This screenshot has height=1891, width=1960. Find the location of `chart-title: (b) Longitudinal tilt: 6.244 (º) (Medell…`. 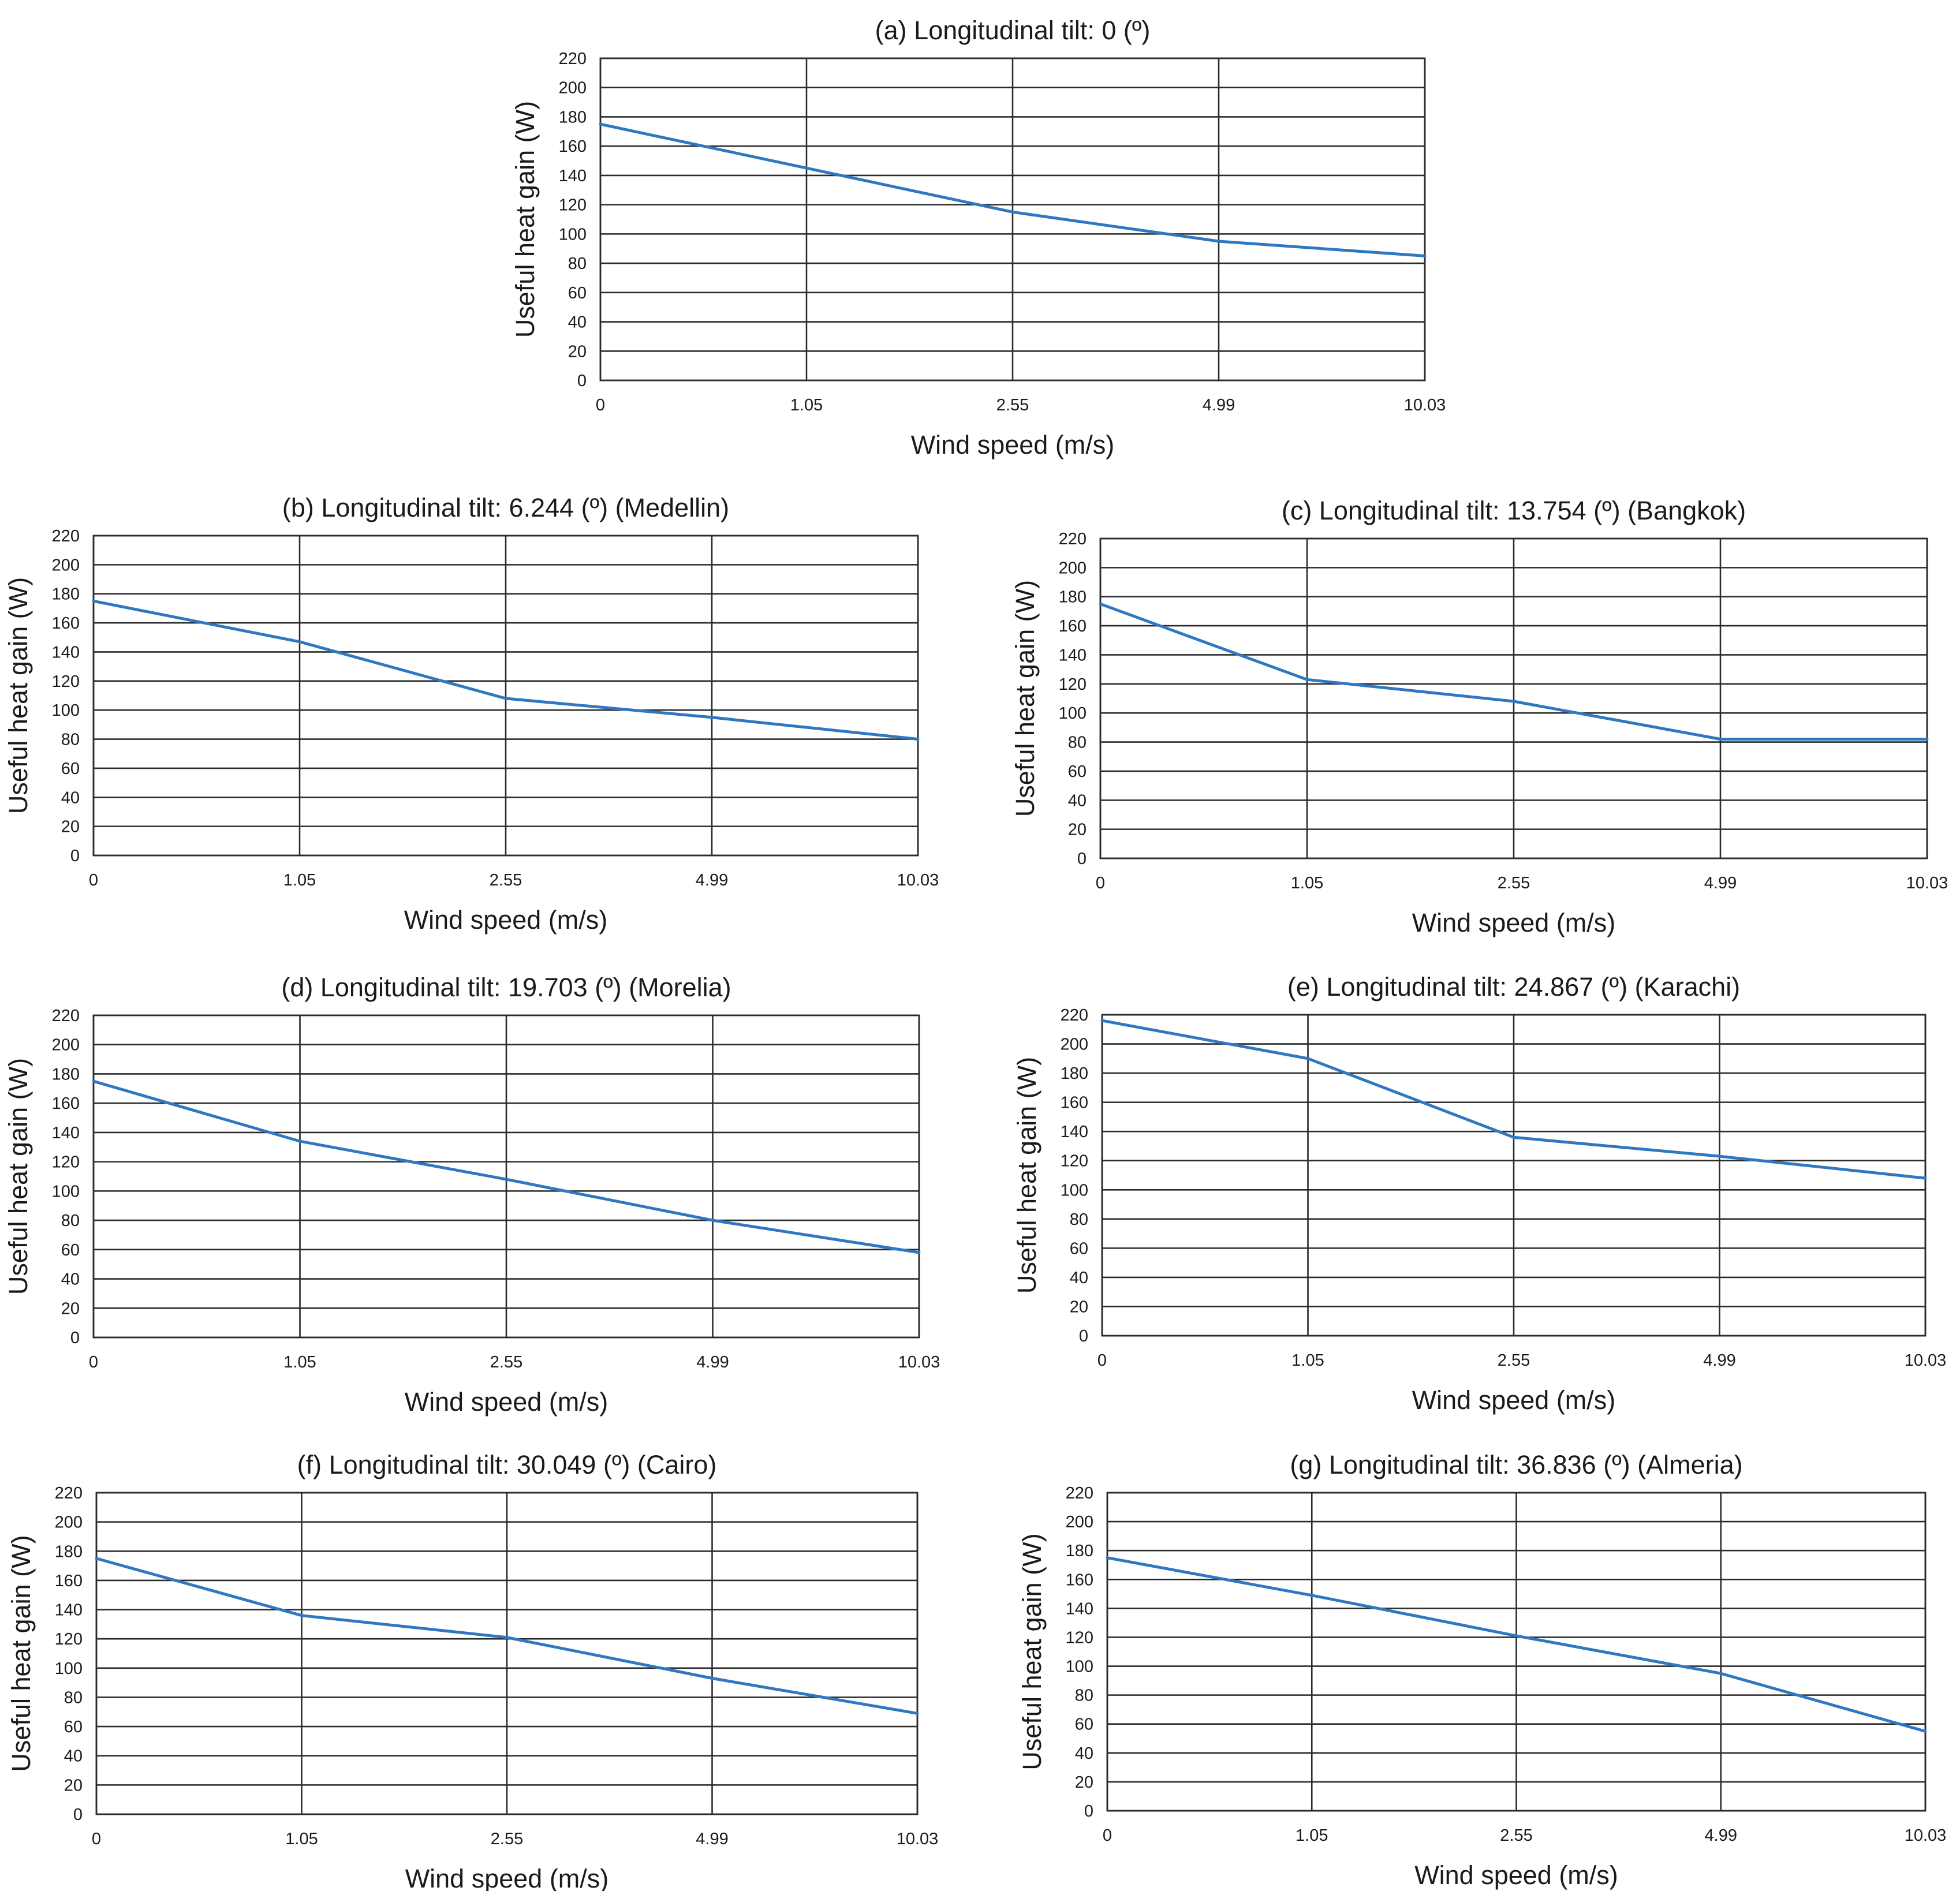

chart-title: (b) Longitudinal tilt: 6.244 (º) (Medell… is located at coordinates (505, 507).